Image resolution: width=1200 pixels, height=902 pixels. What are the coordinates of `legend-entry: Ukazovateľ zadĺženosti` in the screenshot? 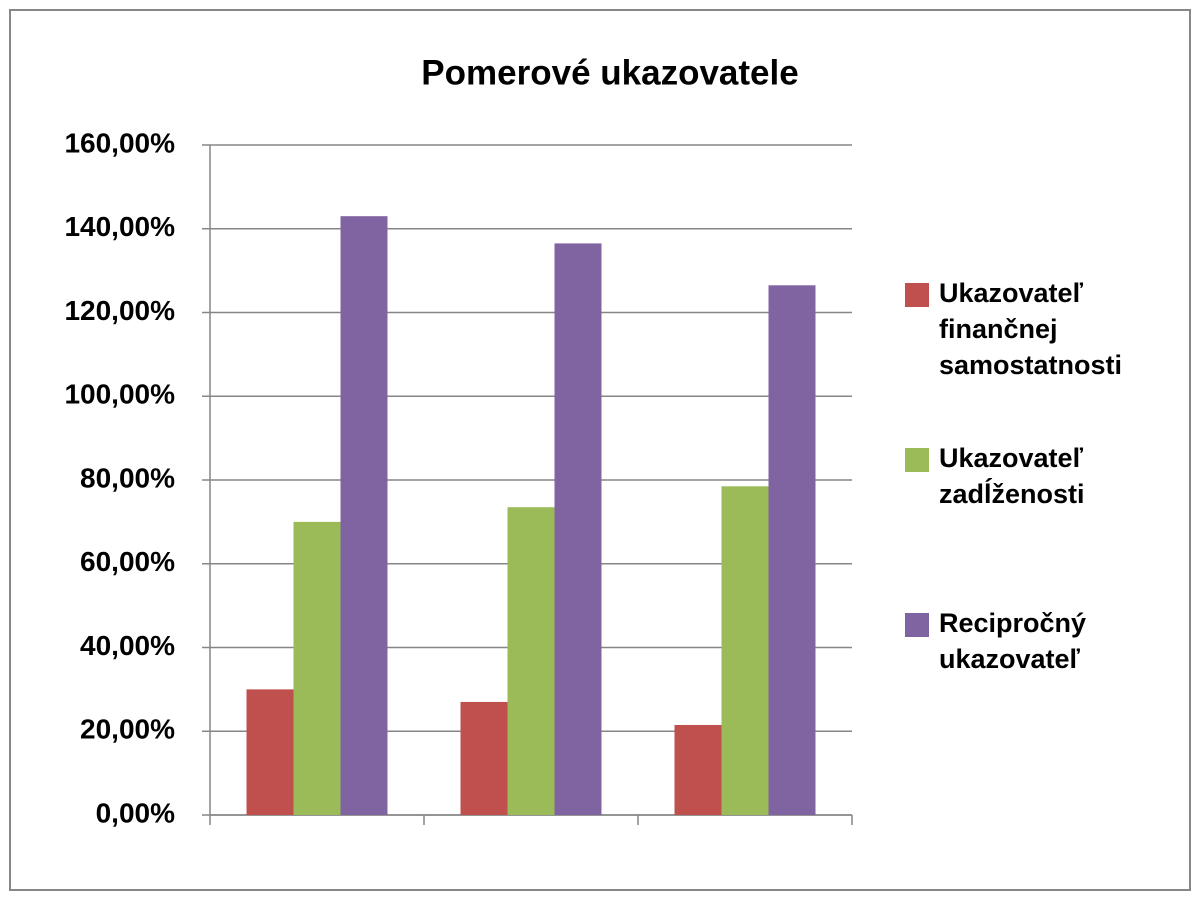 It's located at (1050, 476).